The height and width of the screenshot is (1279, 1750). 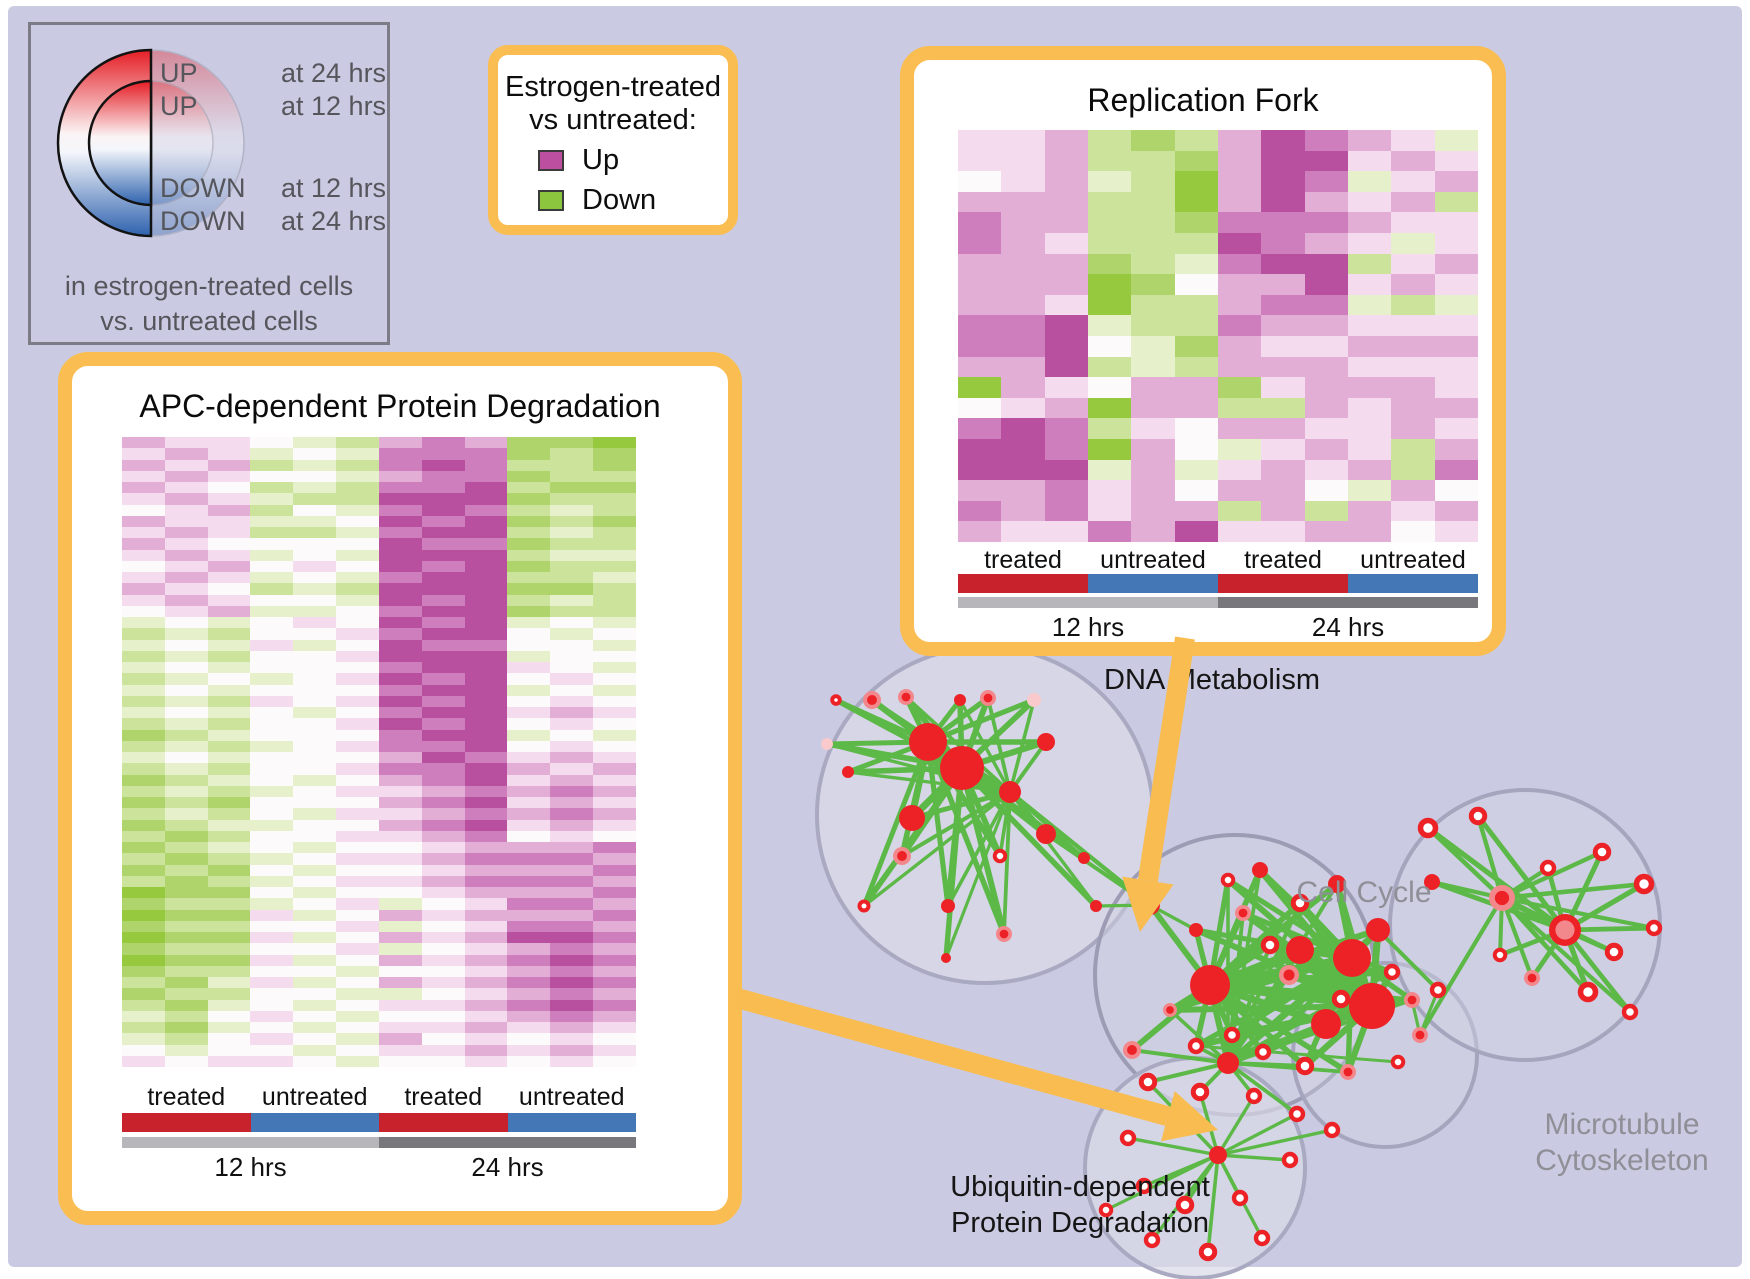 What do you see at coordinates (334, 221) in the screenshot?
I see `ring-time-24-down: at 24 hrs` at bounding box center [334, 221].